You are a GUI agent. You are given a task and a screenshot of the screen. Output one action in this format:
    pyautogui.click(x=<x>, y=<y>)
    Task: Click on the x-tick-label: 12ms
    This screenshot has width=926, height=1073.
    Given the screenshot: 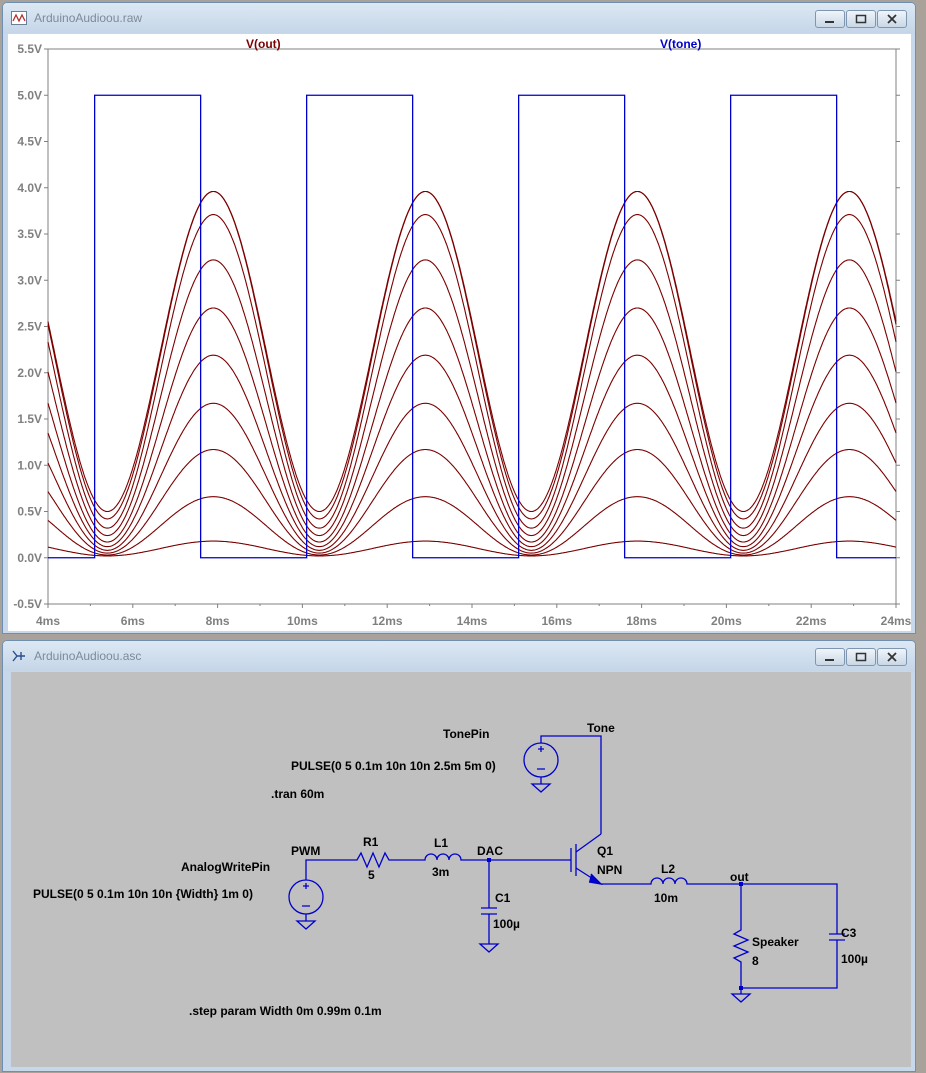 What is the action you would take?
    pyautogui.click(x=387, y=621)
    